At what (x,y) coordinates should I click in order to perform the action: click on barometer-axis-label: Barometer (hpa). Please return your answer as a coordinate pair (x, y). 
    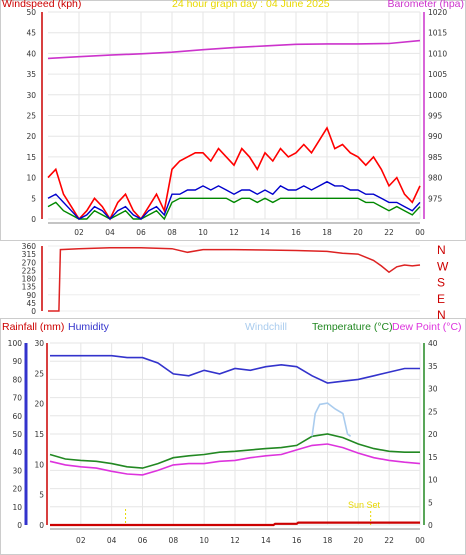
    Looking at the image, I should click on (425, 5).